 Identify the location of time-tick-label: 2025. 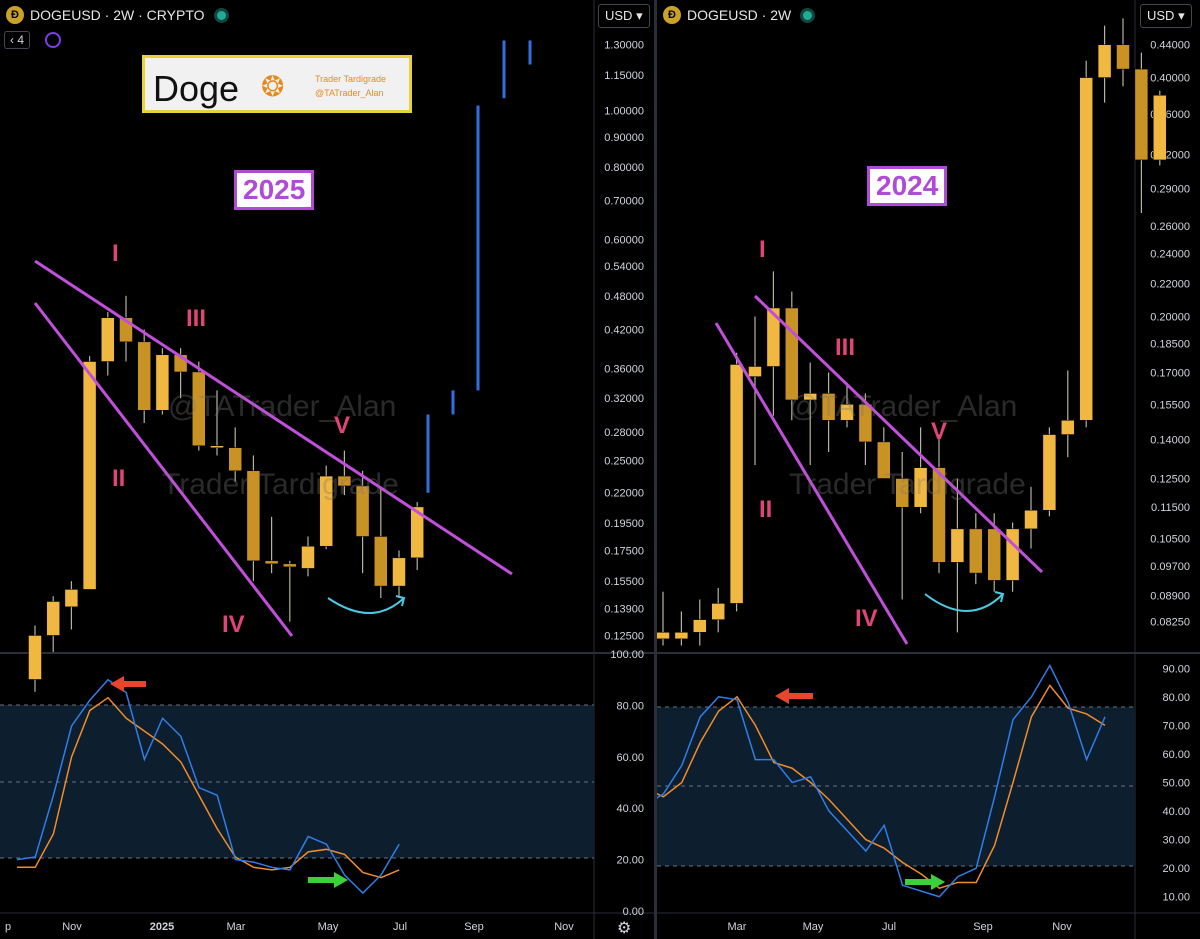
(162, 927).